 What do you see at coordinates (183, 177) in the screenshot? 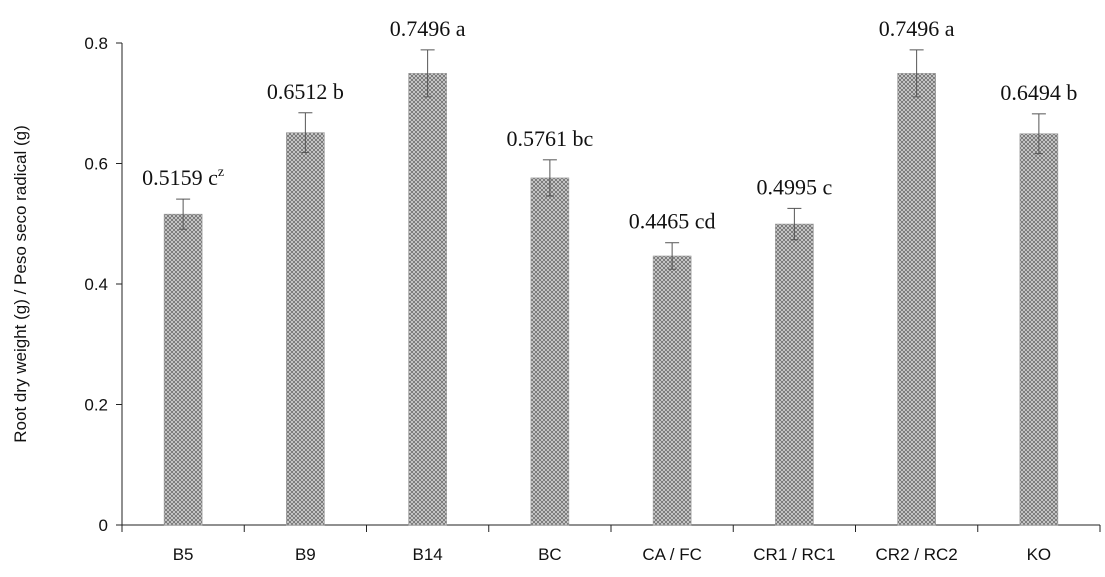
I see `data-label: 0.5159 cz` at bounding box center [183, 177].